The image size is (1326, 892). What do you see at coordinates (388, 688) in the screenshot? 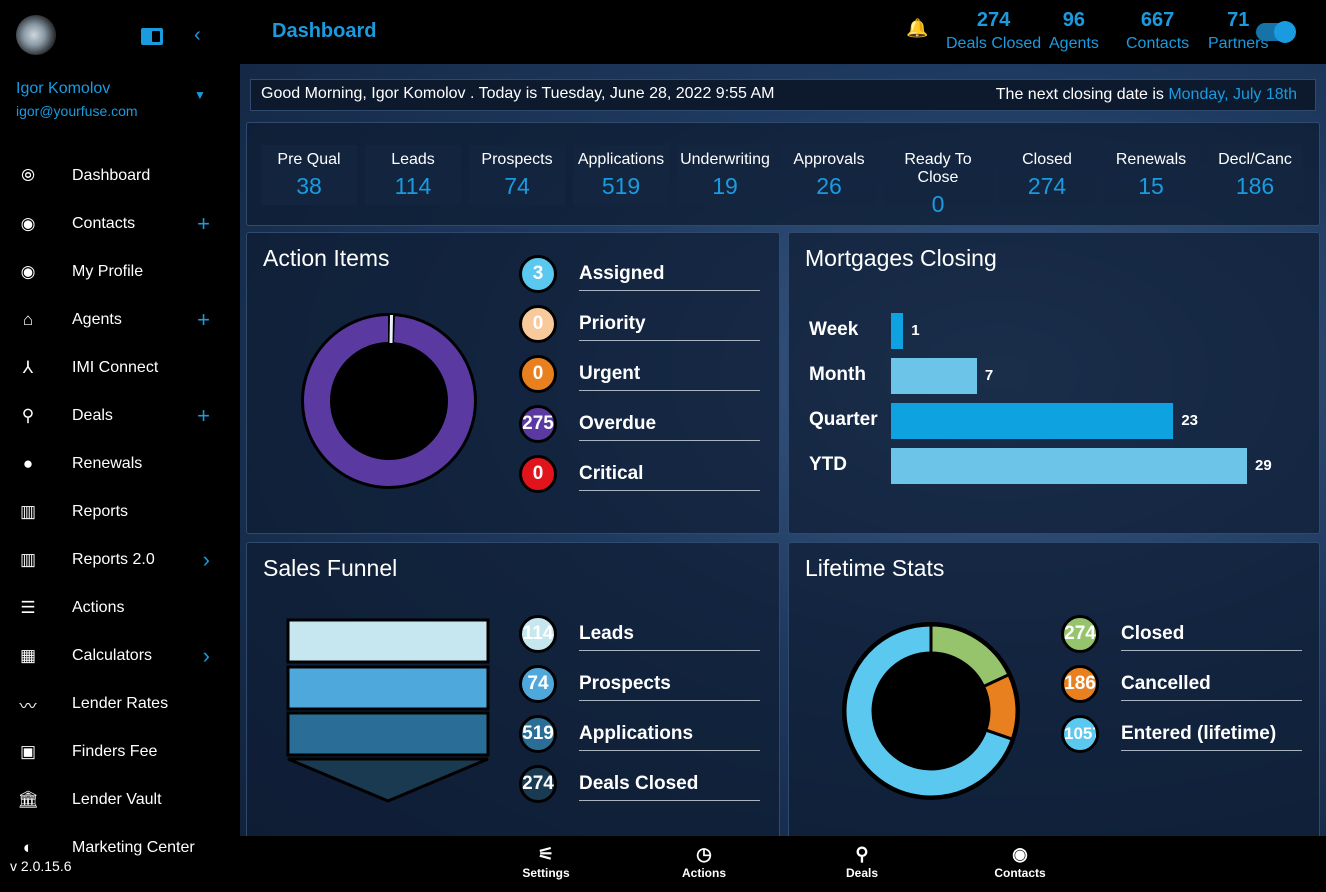
I see `funnel-stage-prospects` at bounding box center [388, 688].